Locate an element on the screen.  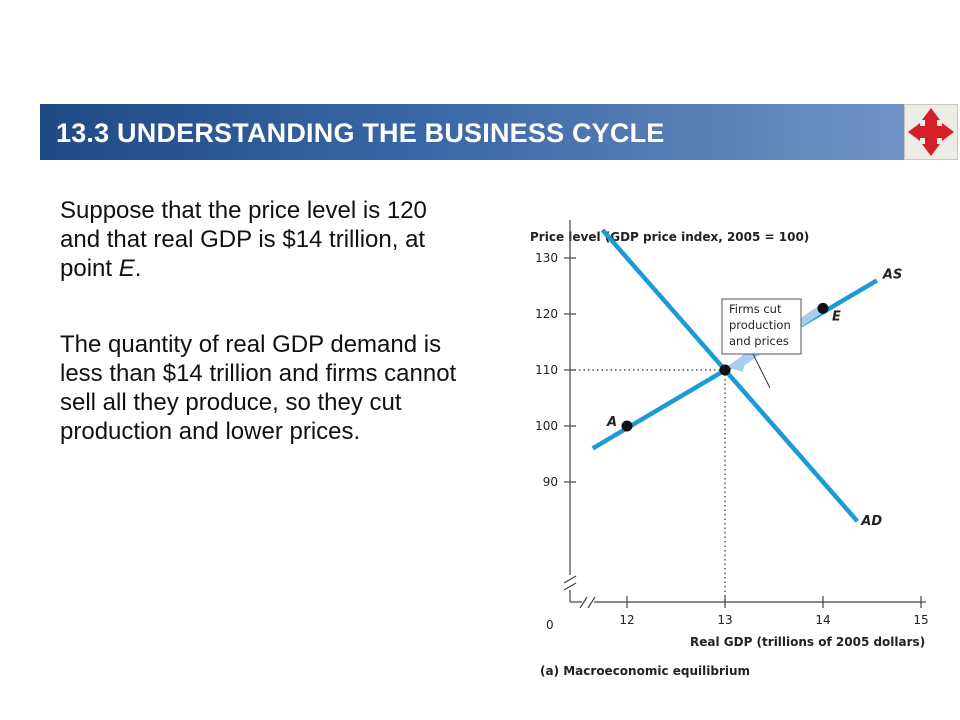
ad-curve is located at coordinates (729, 375).